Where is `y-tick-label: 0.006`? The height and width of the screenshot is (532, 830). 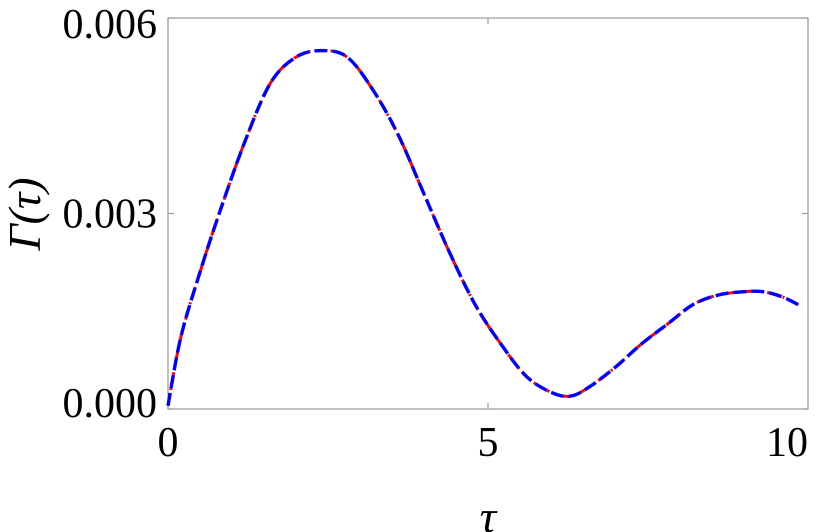 y-tick-label: 0.006 is located at coordinates (110, 25).